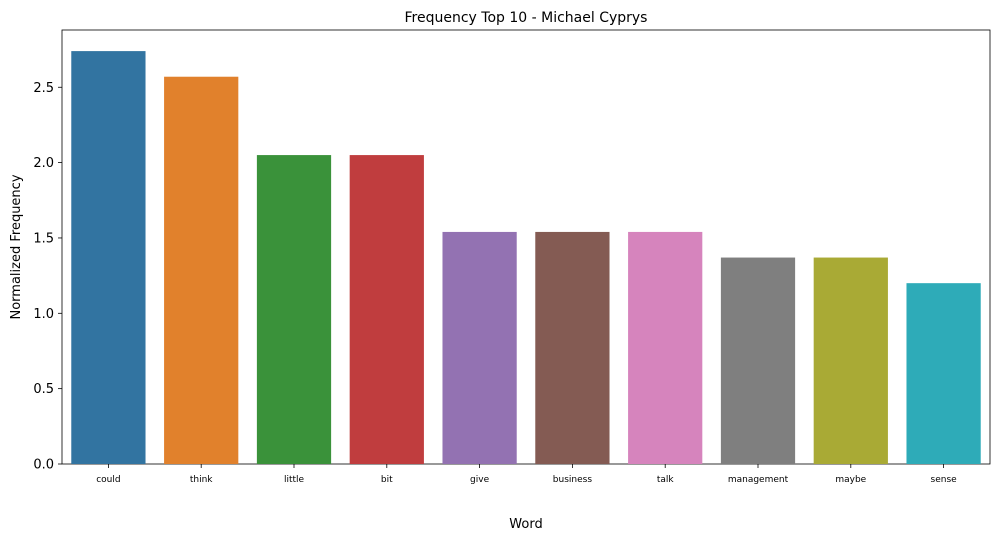  What do you see at coordinates (43, 238) in the screenshot?
I see `y-tick-label: 1.5` at bounding box center [43, 238].